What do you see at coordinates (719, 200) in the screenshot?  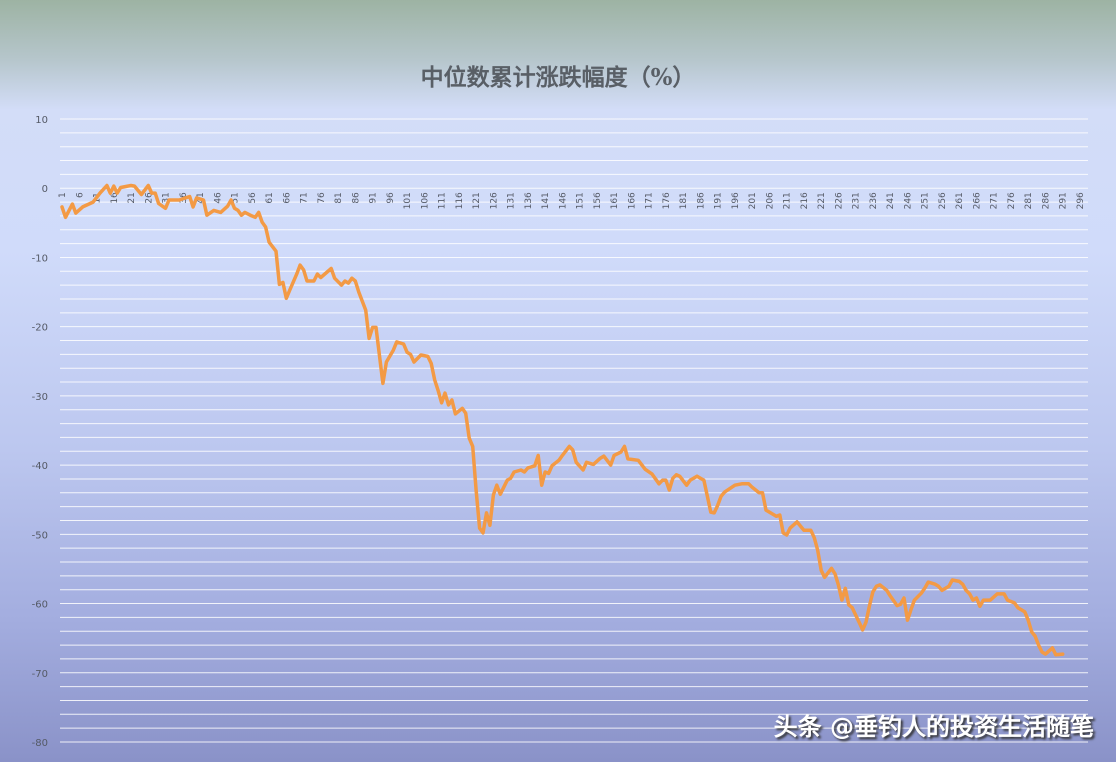 I see `x-tick-label: 191` at bounding box center [719, 200].